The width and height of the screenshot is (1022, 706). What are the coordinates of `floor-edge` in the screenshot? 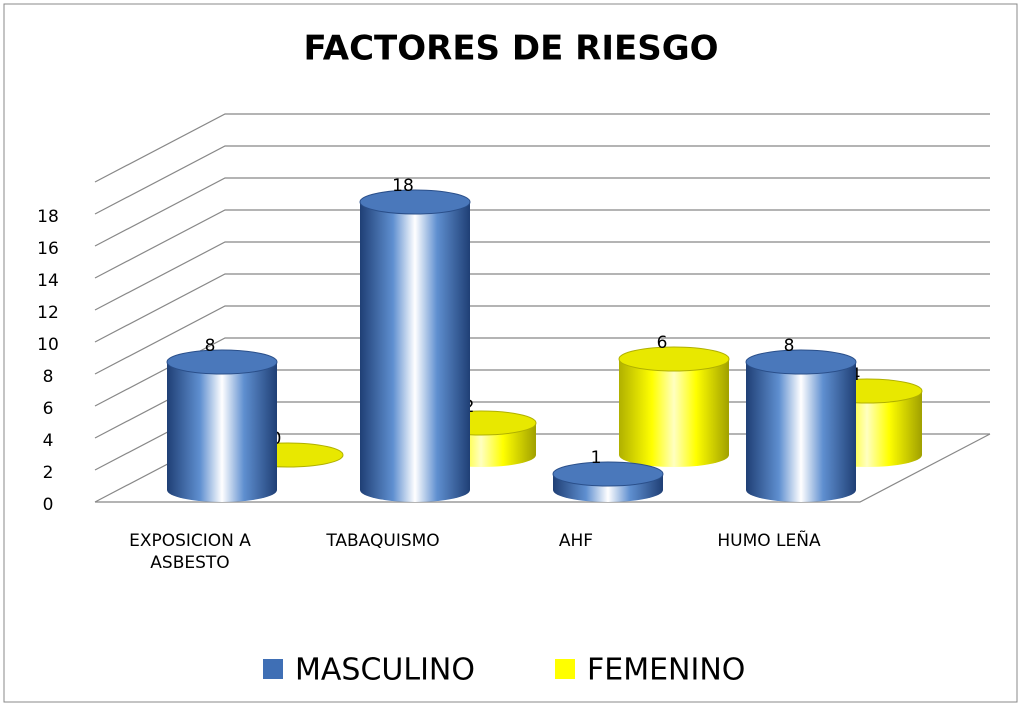 It's located at (543, 468).